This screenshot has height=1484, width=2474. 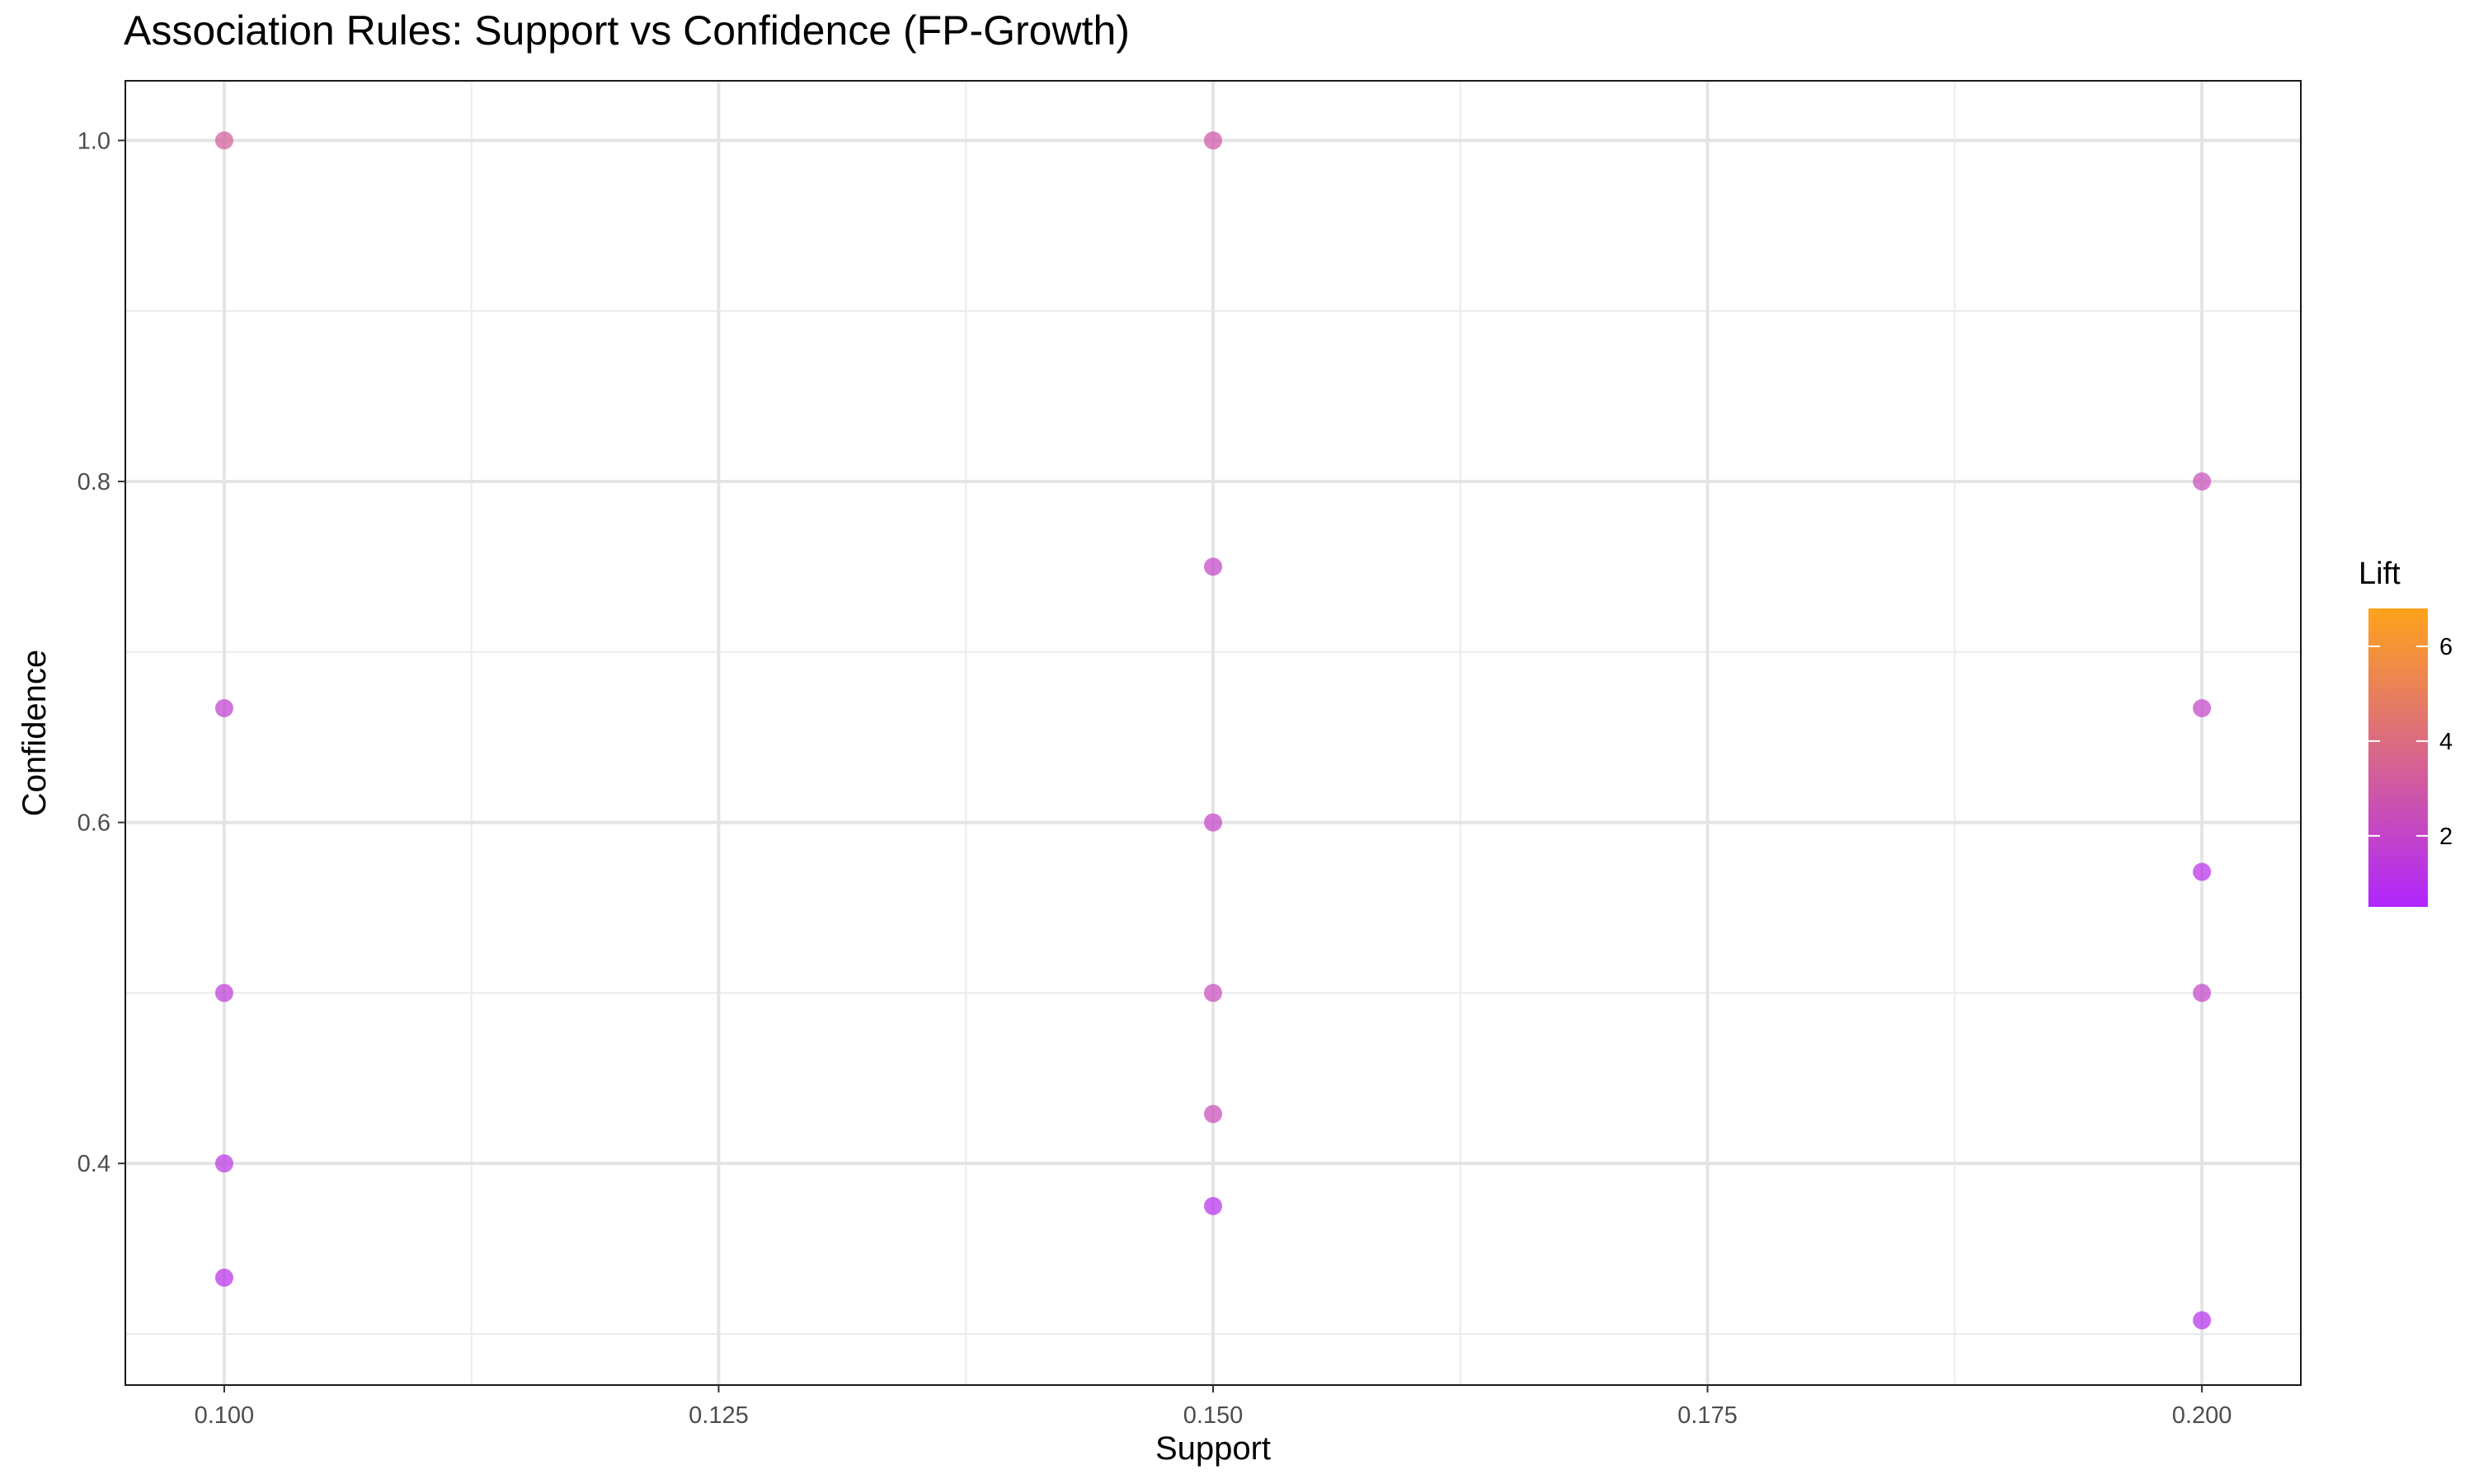 I want to click on x-tick-label: 0.200, so click(x=2202, y=1415).